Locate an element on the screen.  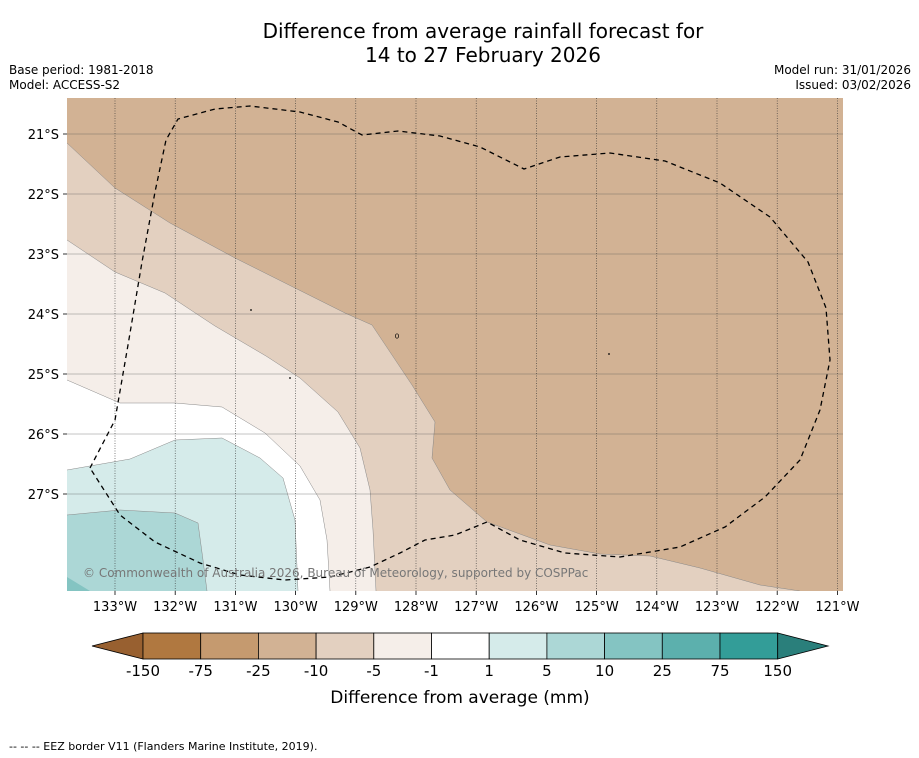
colorbar-tick-label: -25 is located at coordinates (258, 671).